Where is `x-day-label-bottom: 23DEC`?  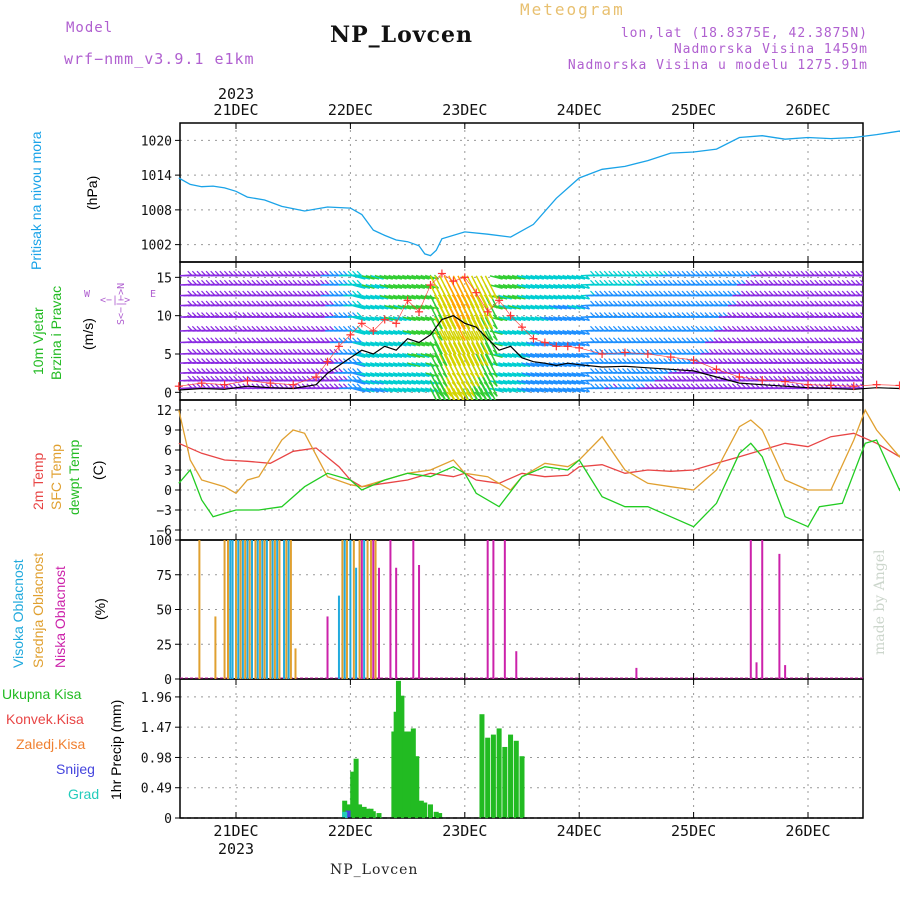
x-day-label-bottom: 23DEC is located at coordinates (464, 831).